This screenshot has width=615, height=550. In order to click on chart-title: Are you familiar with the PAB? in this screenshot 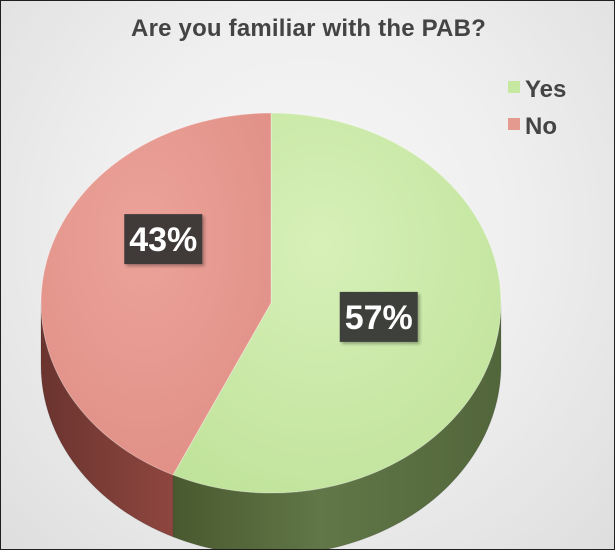, I will do `click(308, 28)`.